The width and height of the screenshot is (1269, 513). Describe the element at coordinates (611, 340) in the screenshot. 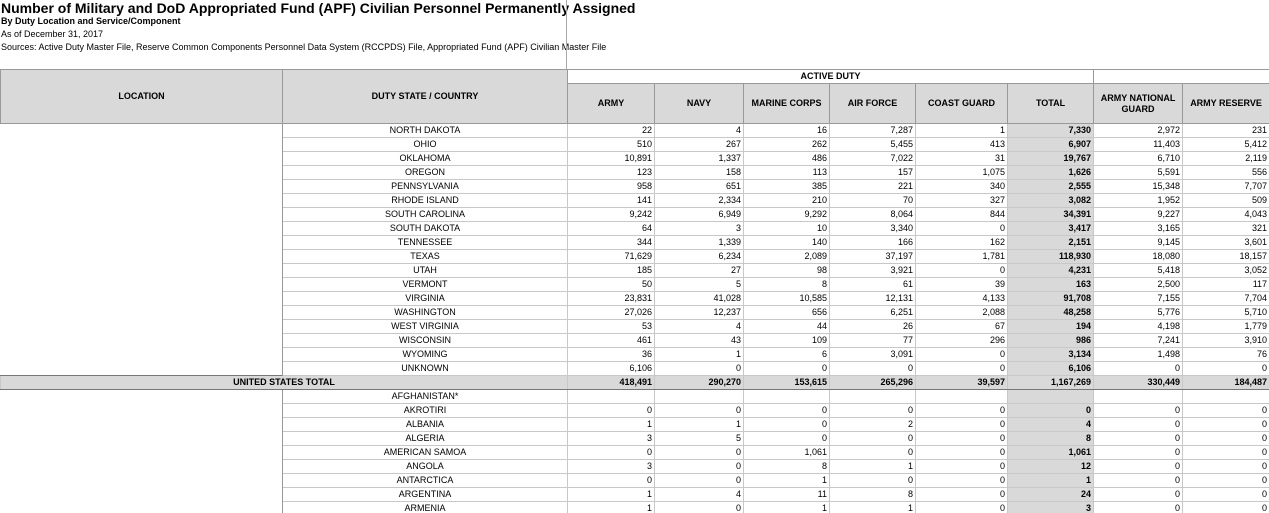

I see `cell-value: 461` at that location.